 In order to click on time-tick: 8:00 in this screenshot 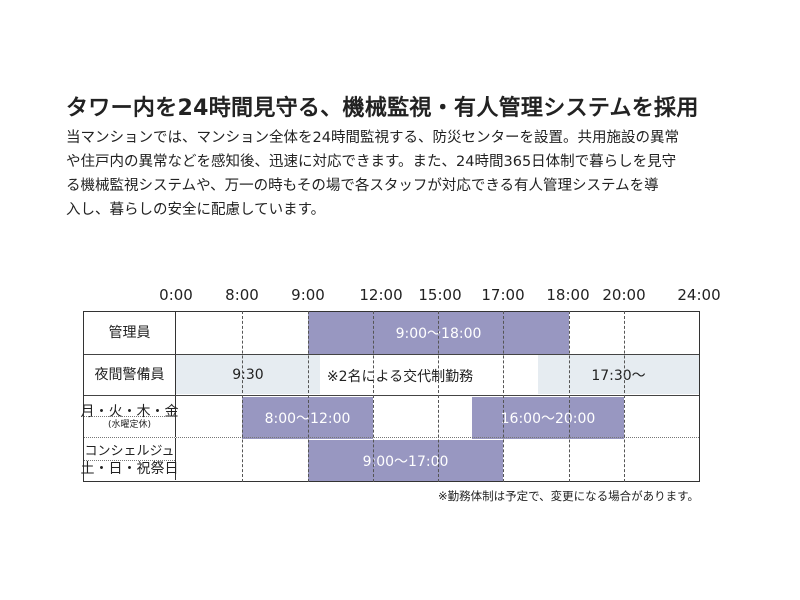, I will do `click(242, 295)`.